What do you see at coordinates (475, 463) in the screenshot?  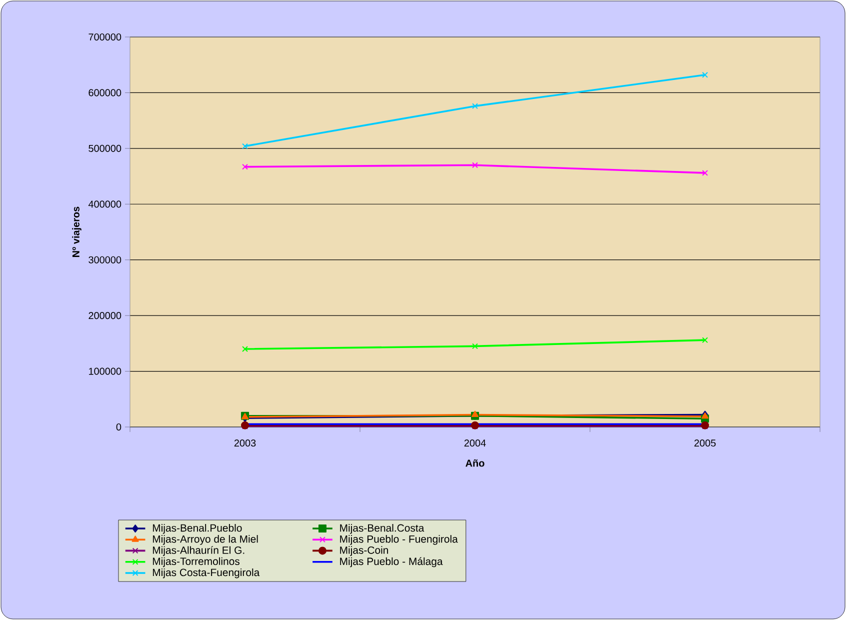 I see `x-axis-title: Año` at bounding box center [475, 463].